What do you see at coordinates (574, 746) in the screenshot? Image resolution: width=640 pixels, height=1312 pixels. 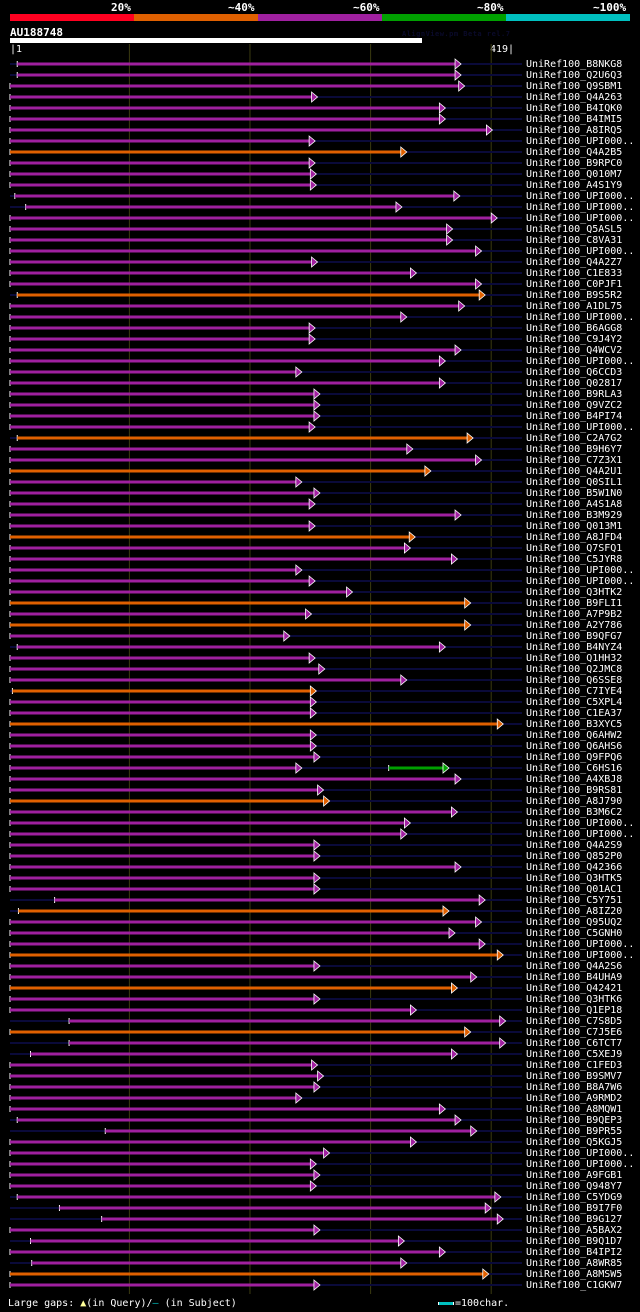 I see `subject-label: UniRef100_Q6AHS6` at bounding box center [574, 746].